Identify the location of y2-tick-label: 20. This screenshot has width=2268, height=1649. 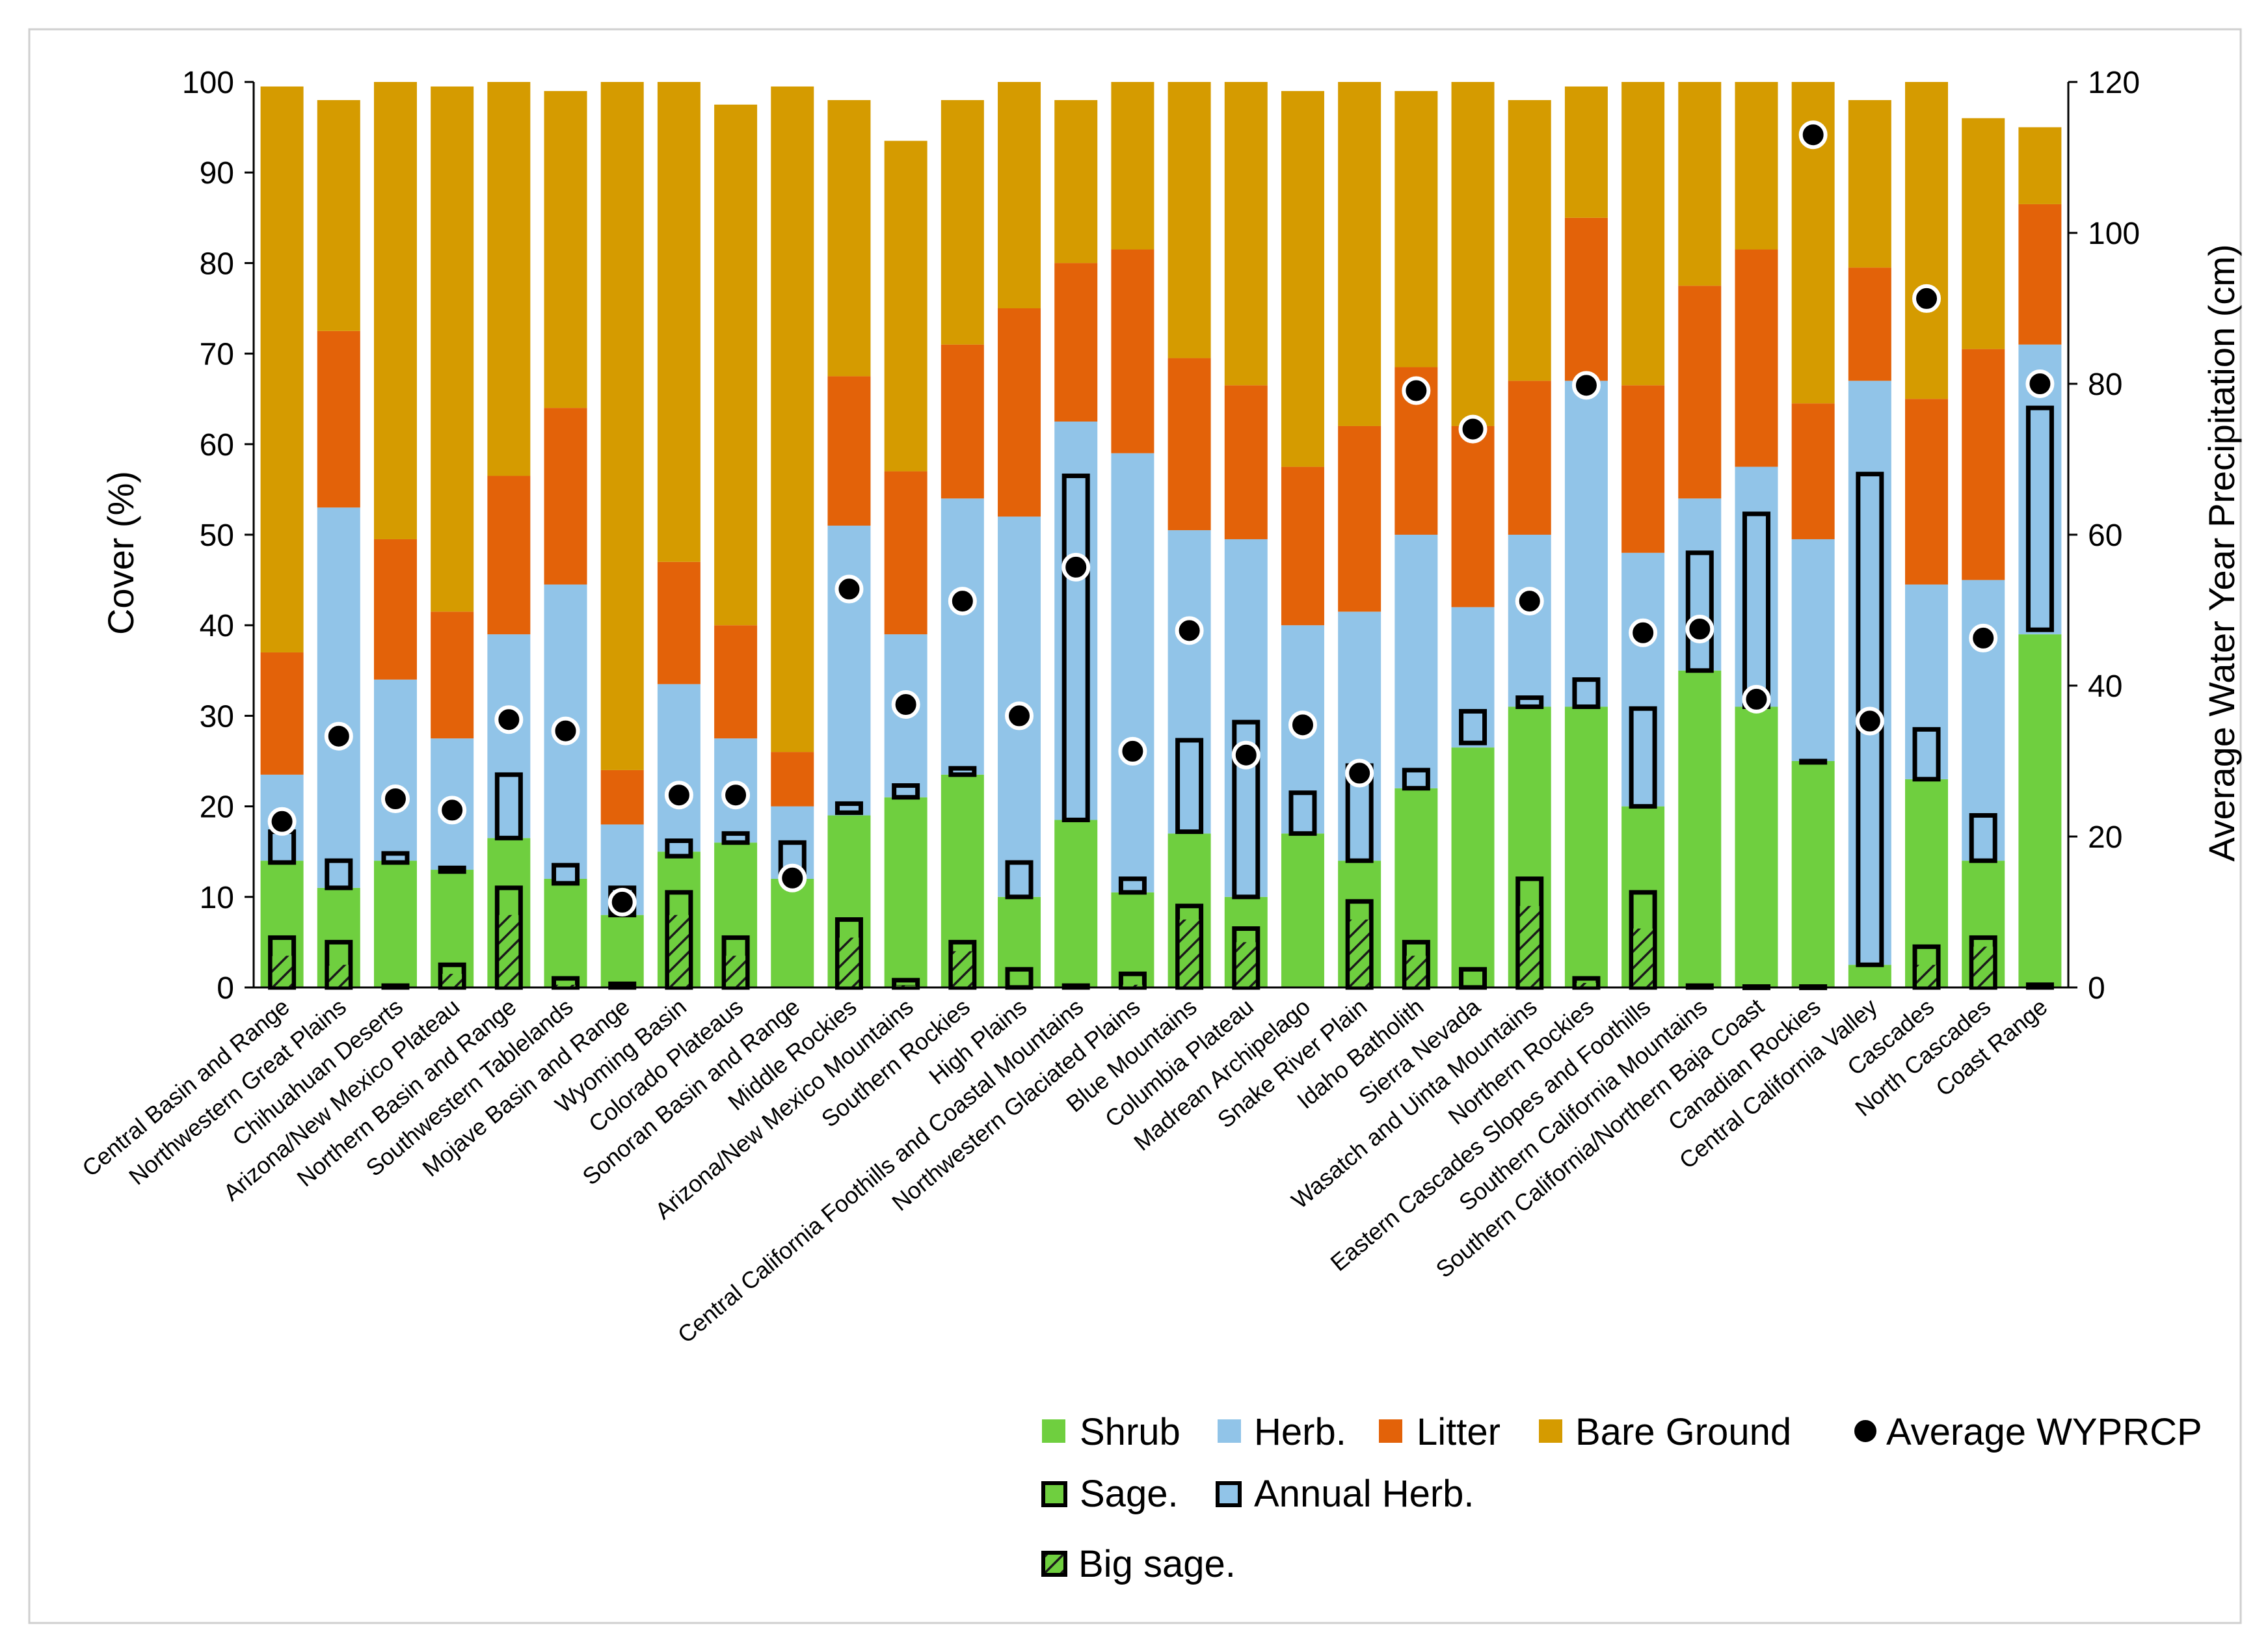
(2105, 837).